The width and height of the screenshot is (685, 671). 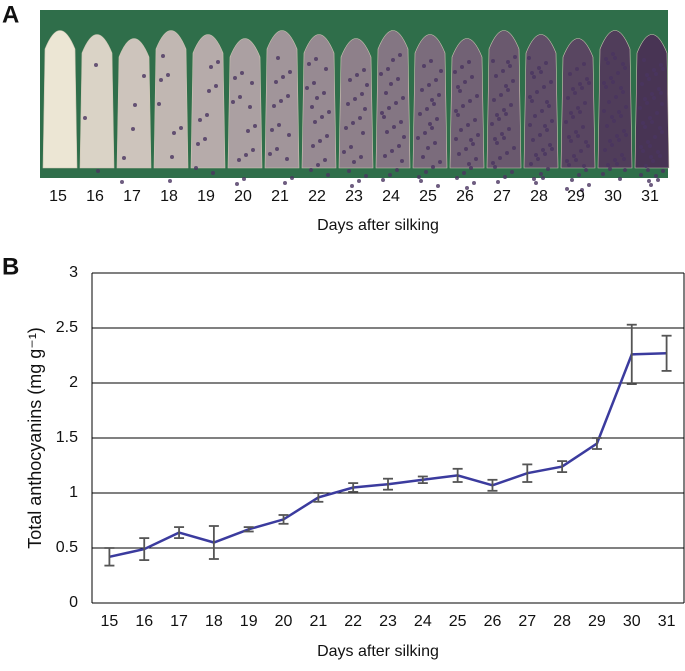 What do you see at coordinates (502, 196) in the screenshot?
I see `photo-tick-label: 27` at bounding box center [502, 196].